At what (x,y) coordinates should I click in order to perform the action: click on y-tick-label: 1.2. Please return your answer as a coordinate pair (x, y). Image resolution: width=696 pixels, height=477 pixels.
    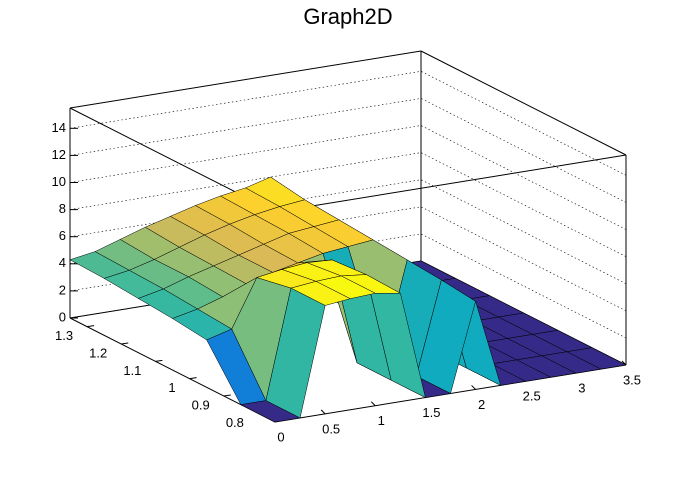
    Looking at the image, I should click on (98, 352).